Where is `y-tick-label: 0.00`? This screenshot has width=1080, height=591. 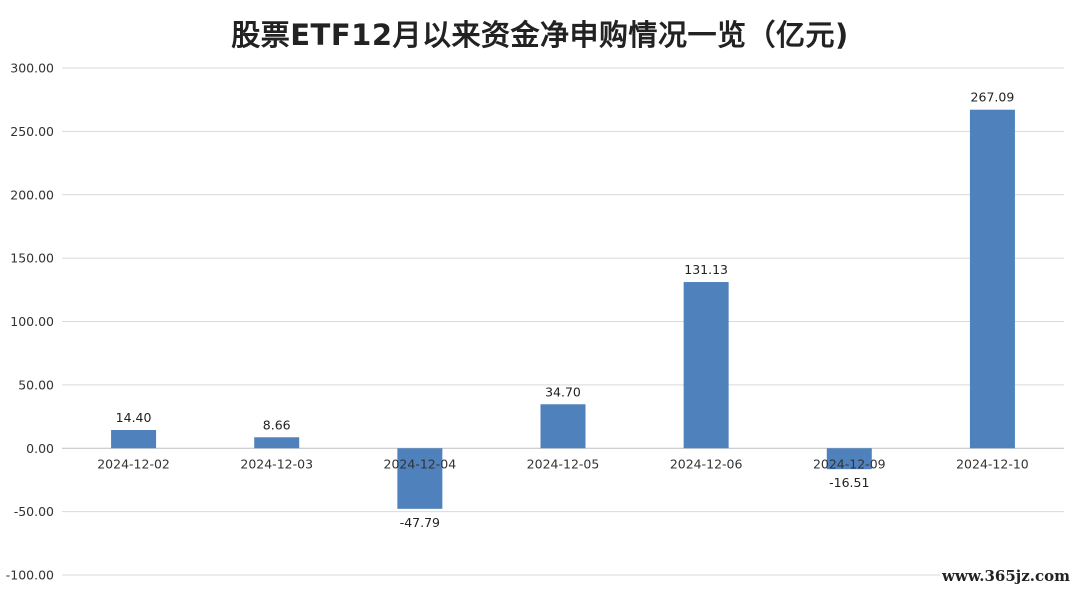
y-tick-label: 0.00 is located at coordinates (40, 448).